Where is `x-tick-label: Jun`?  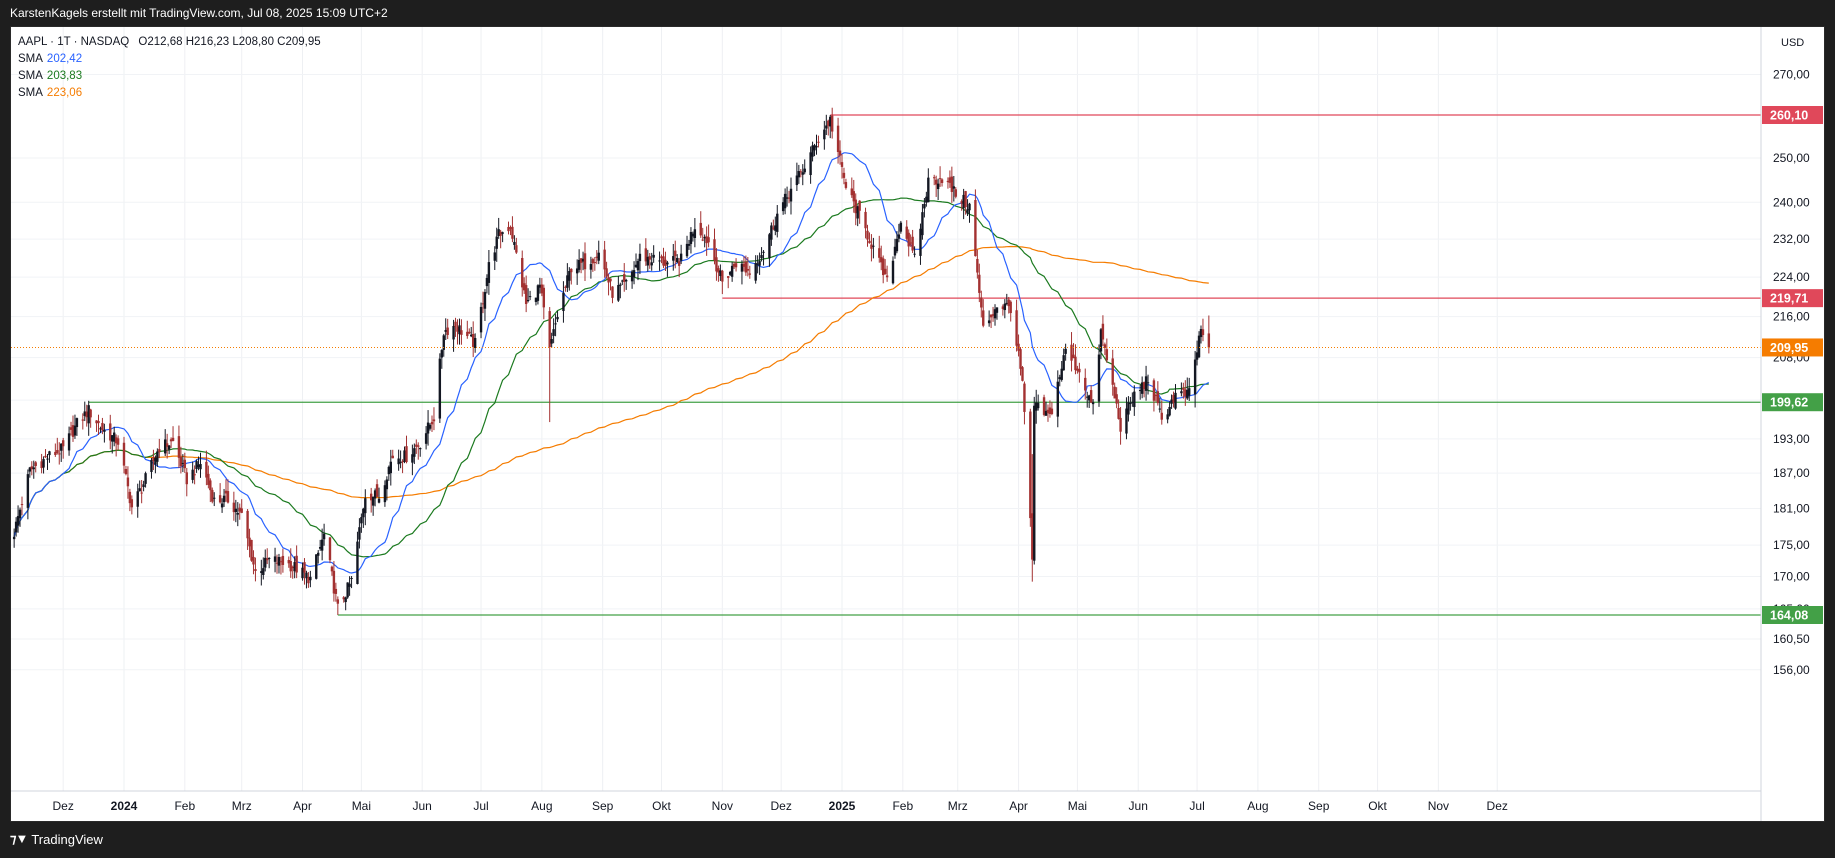
x-tick-label: Jun is located at coordinates (422, 806).